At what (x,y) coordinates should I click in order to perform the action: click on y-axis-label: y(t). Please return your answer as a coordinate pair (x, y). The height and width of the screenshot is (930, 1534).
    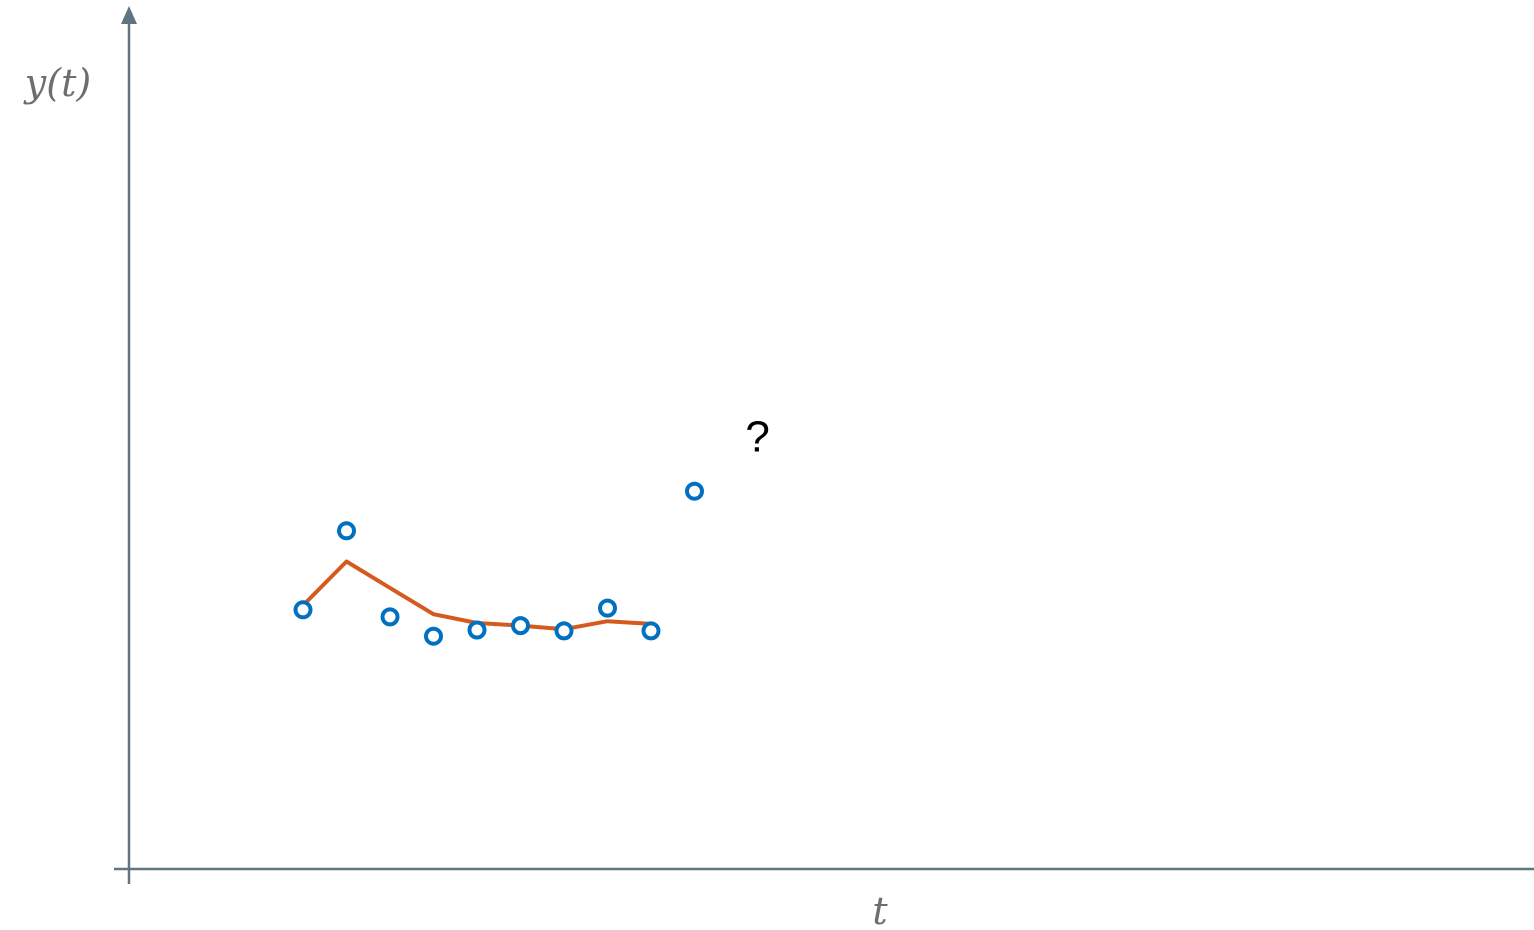
    Looking at the image, I should click on (57, 83).